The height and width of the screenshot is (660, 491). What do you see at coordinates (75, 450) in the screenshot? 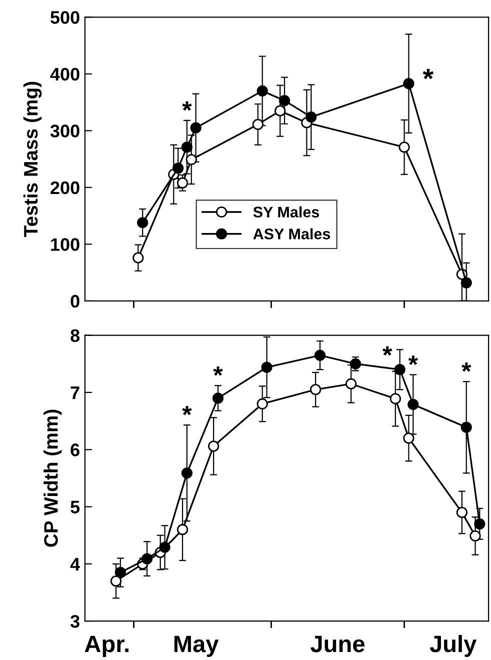
I see `y-tick-label: 6` at bounding box center [75, 450].